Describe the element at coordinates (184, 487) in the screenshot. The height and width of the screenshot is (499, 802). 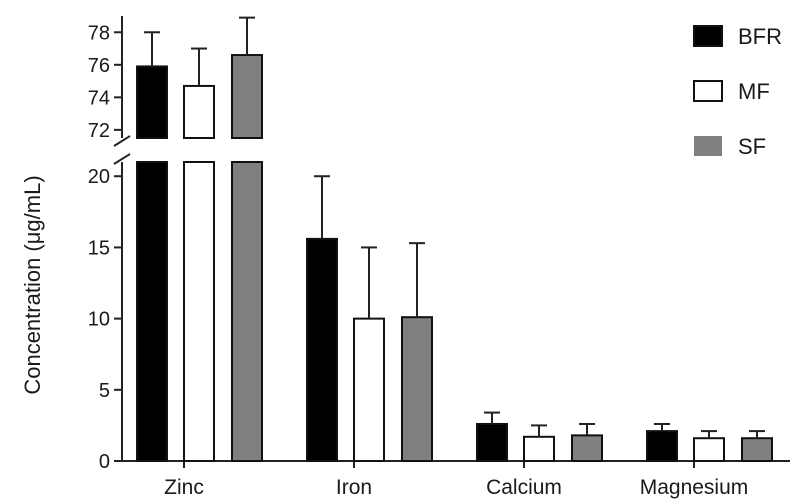
I see `x-label-zinc: Zinc` at that location.